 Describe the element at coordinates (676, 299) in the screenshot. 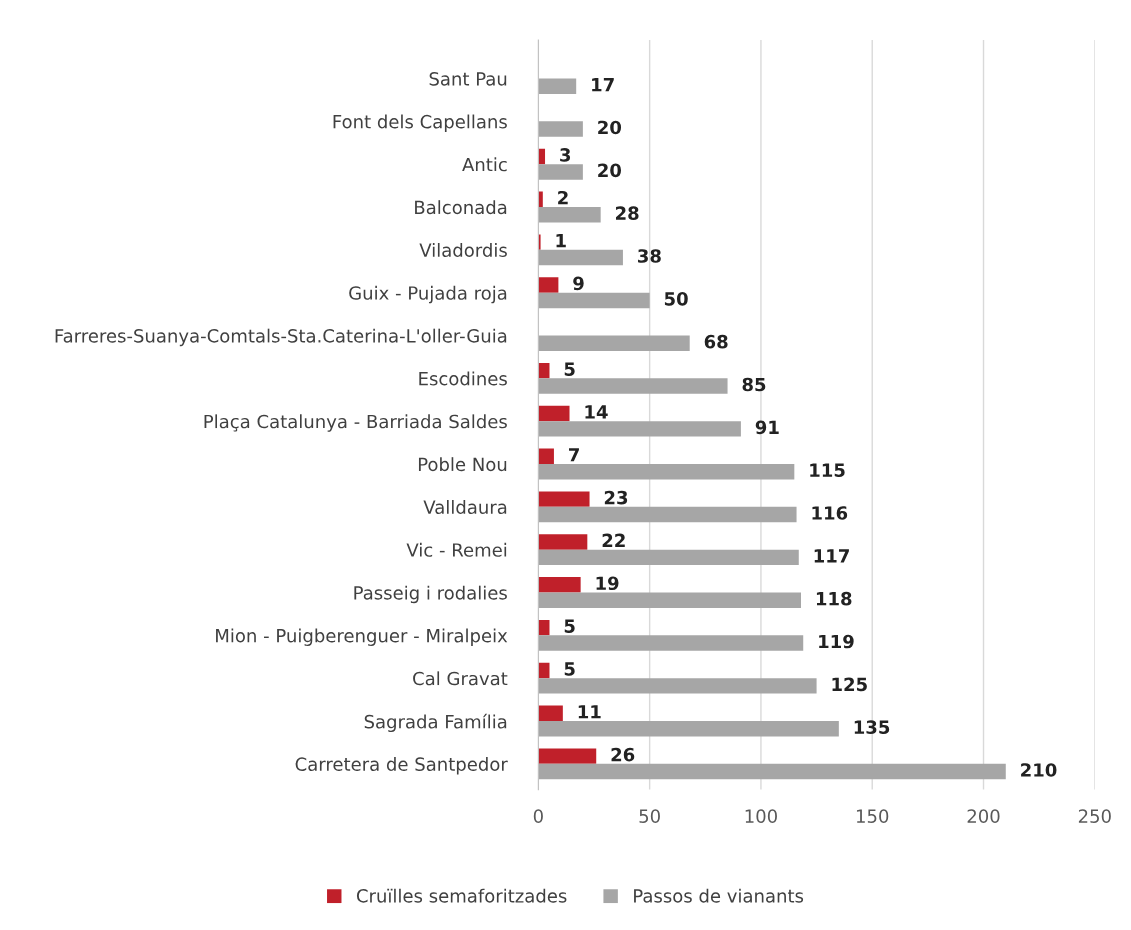

I see `data-label: 50` at that location.